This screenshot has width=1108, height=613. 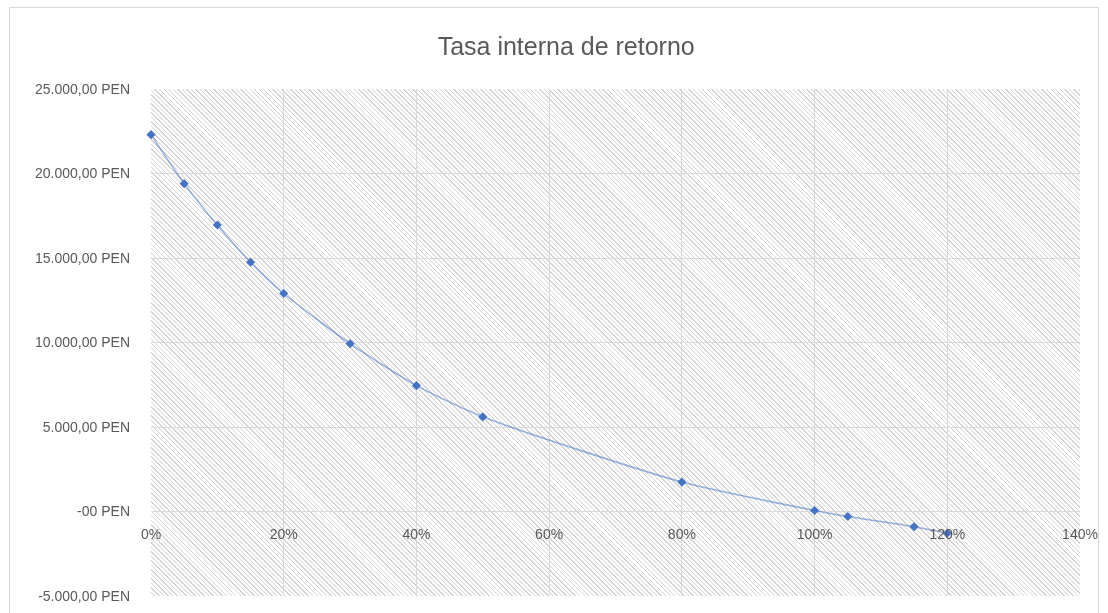 I want to click on y-tick-label: 15.000,00 PEN, so click(x=82, y=257).